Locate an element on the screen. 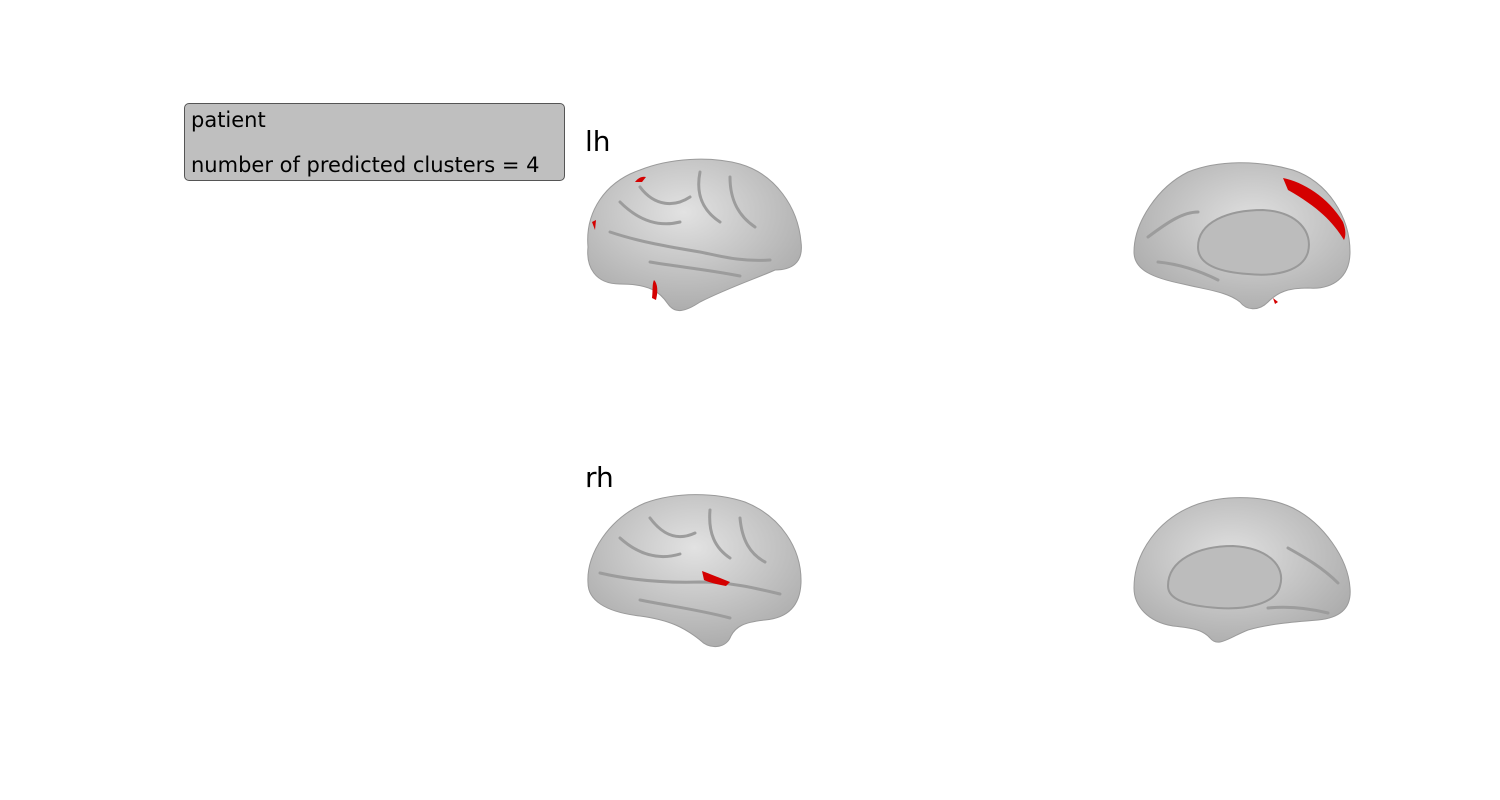  subject-label: patient is located at coordinates (228, 120).